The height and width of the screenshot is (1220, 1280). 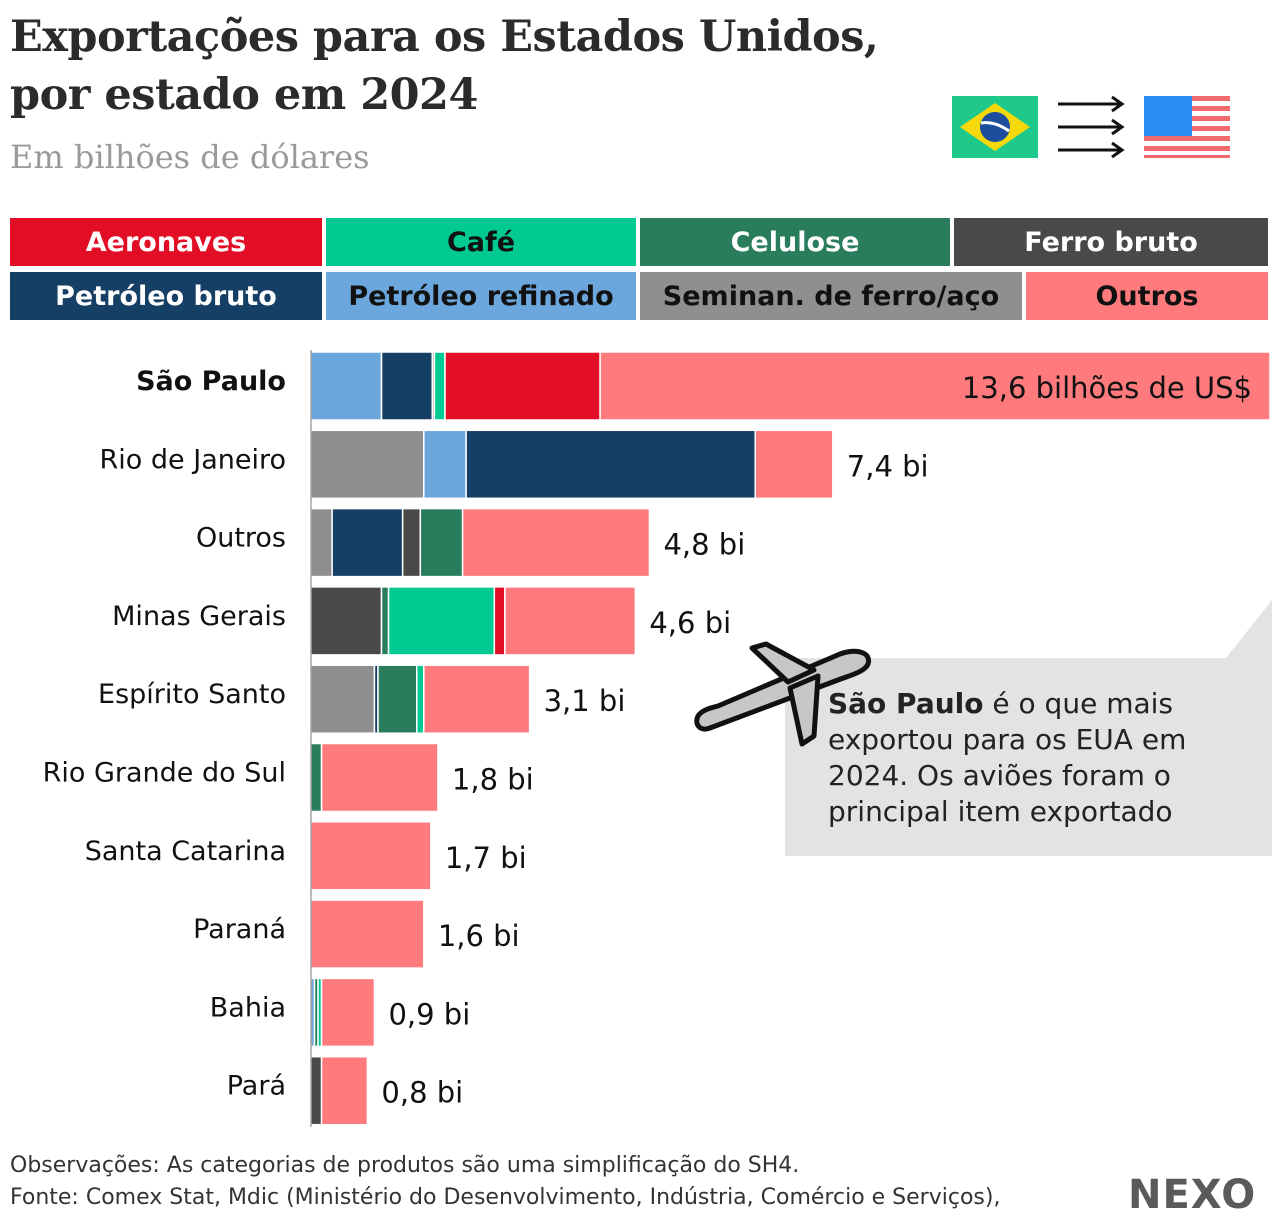 I want to click on callout-pointer, so click(x=1249, y=629).